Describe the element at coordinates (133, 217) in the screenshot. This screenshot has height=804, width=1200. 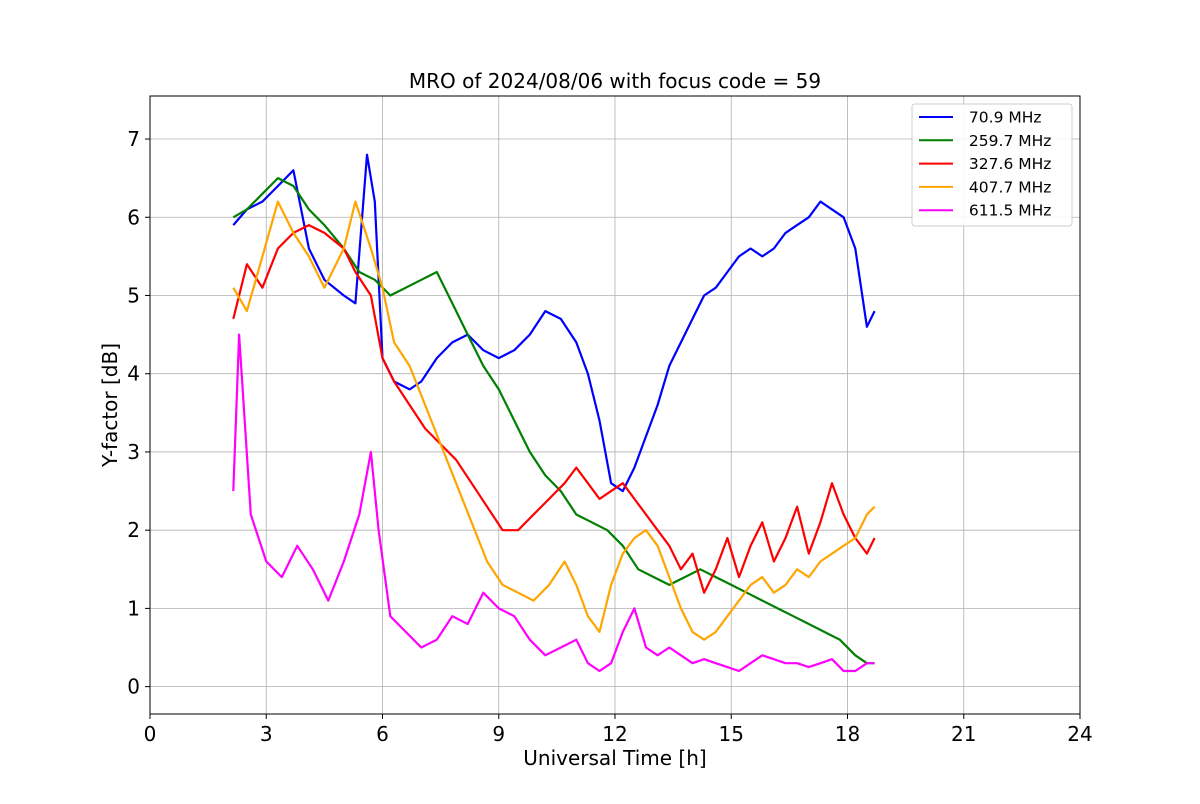
I see `y-tick-label: 6` at that location.